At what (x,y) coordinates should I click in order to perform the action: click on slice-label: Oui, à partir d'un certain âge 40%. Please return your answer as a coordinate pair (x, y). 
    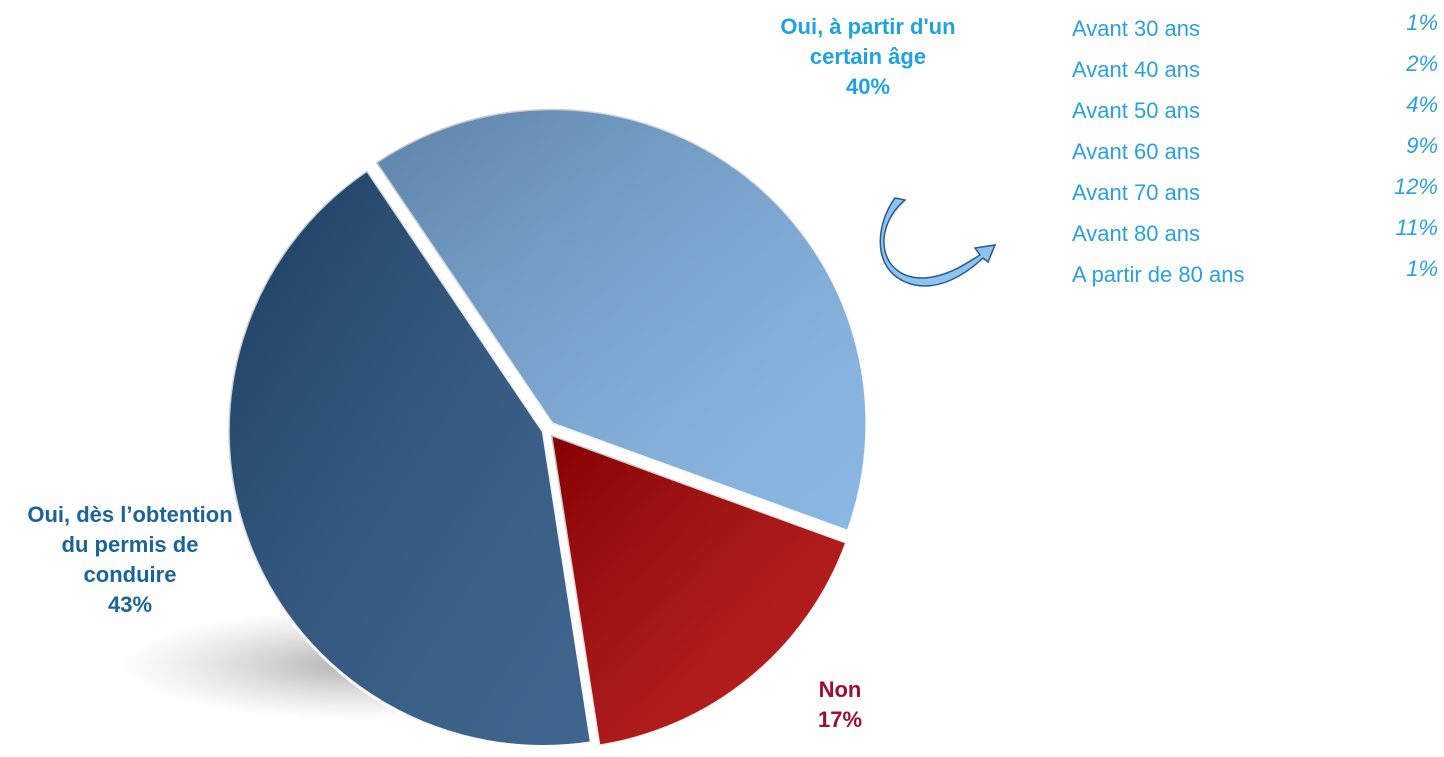
    Looking at the image, I should click on (868, 57).